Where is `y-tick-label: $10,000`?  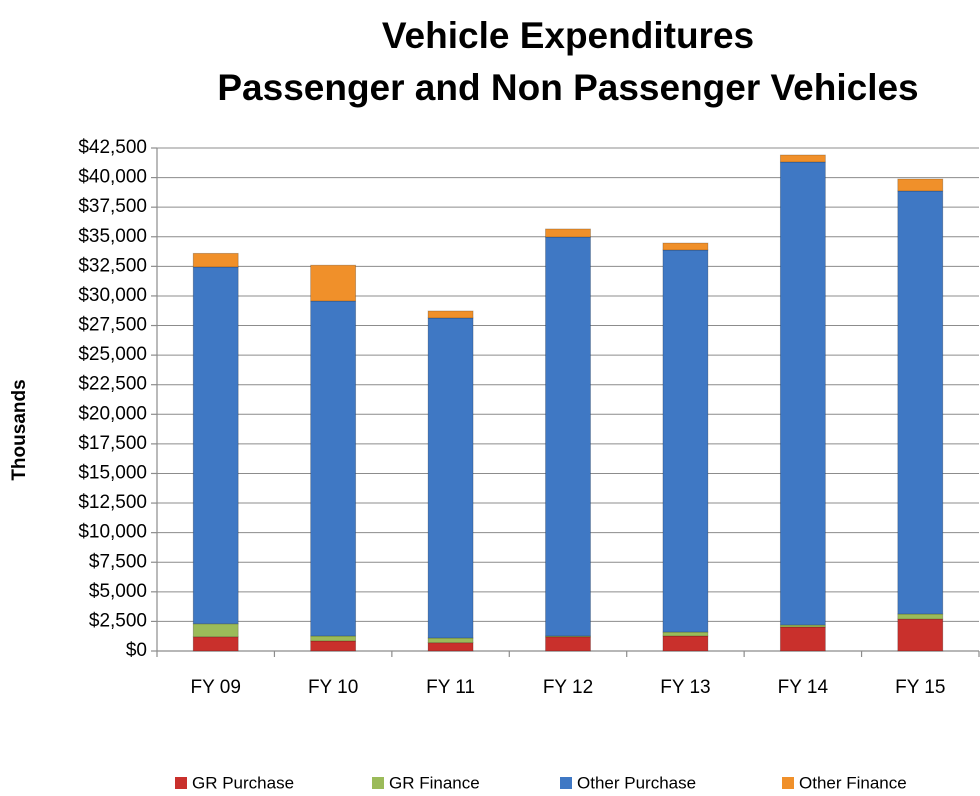 y-tick-label: $10,000 is located at coordinates (112, 532).